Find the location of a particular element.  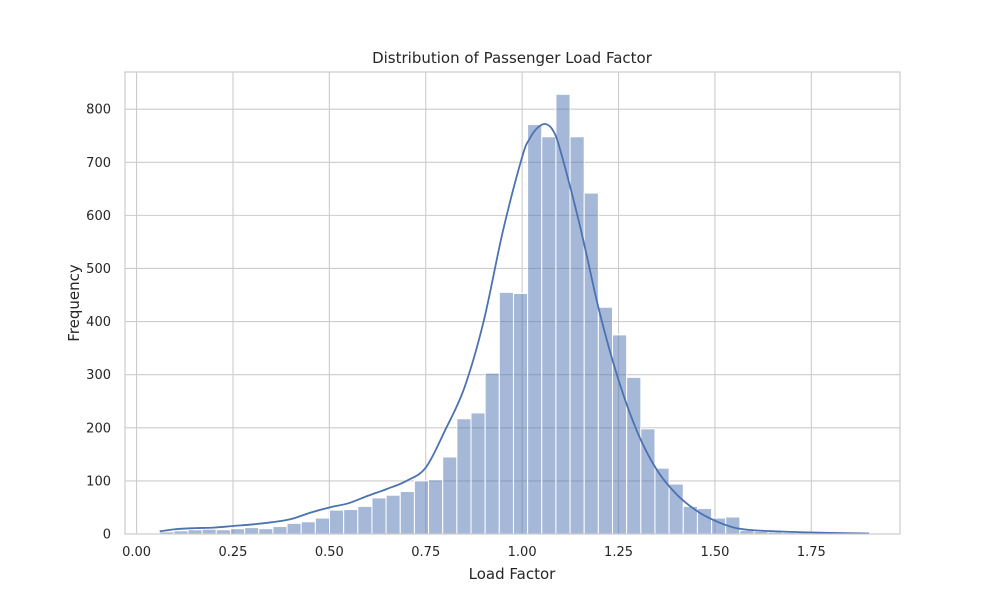

x-tick-label: 0.50 is located at coordinates (329, 552).